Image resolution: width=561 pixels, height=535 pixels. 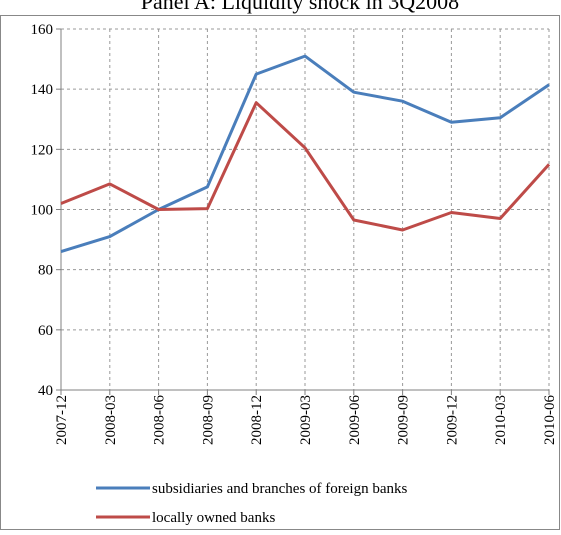 I want to click on x-tick-label: 2008-03, so click(x=111, y=420).